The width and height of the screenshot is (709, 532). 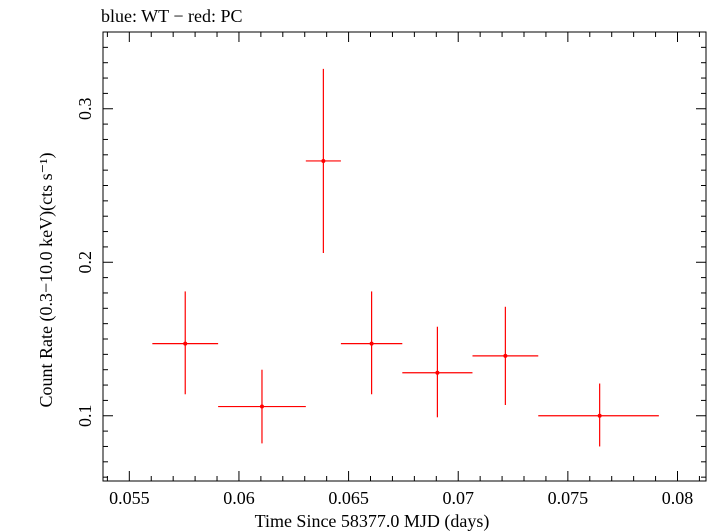 I want to click on chart-title: blue: WT − red: PC, so click(x=171, y=16).